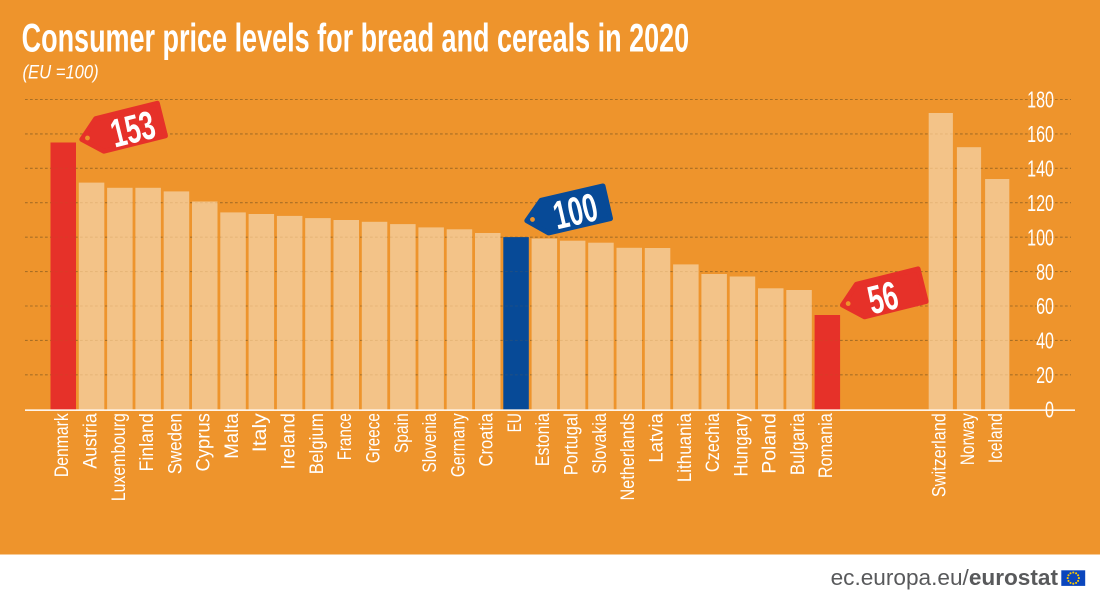  I want to click on svg-text: 180, so click(1040, 100).